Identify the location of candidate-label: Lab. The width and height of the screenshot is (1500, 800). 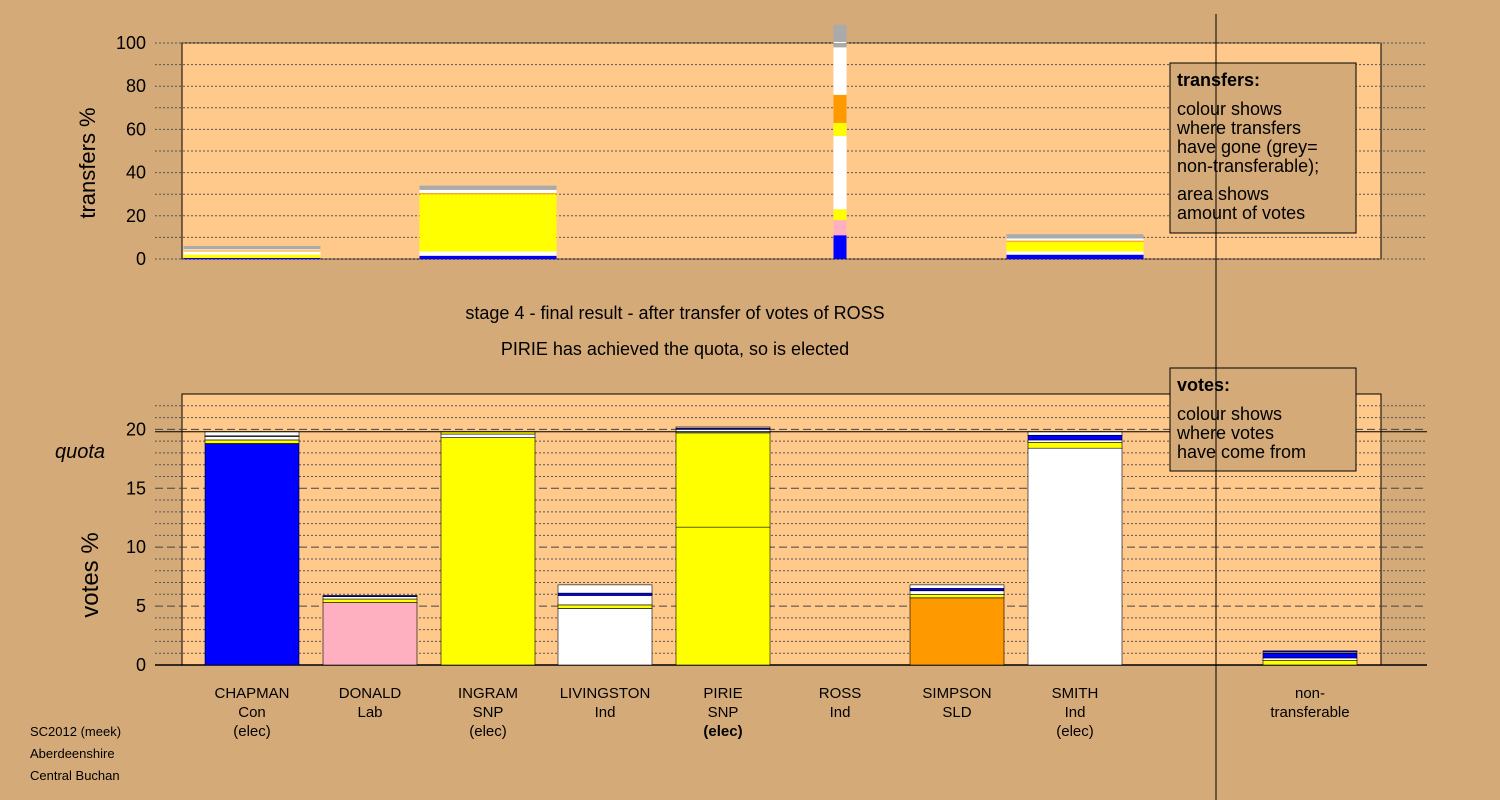
(369, 712).